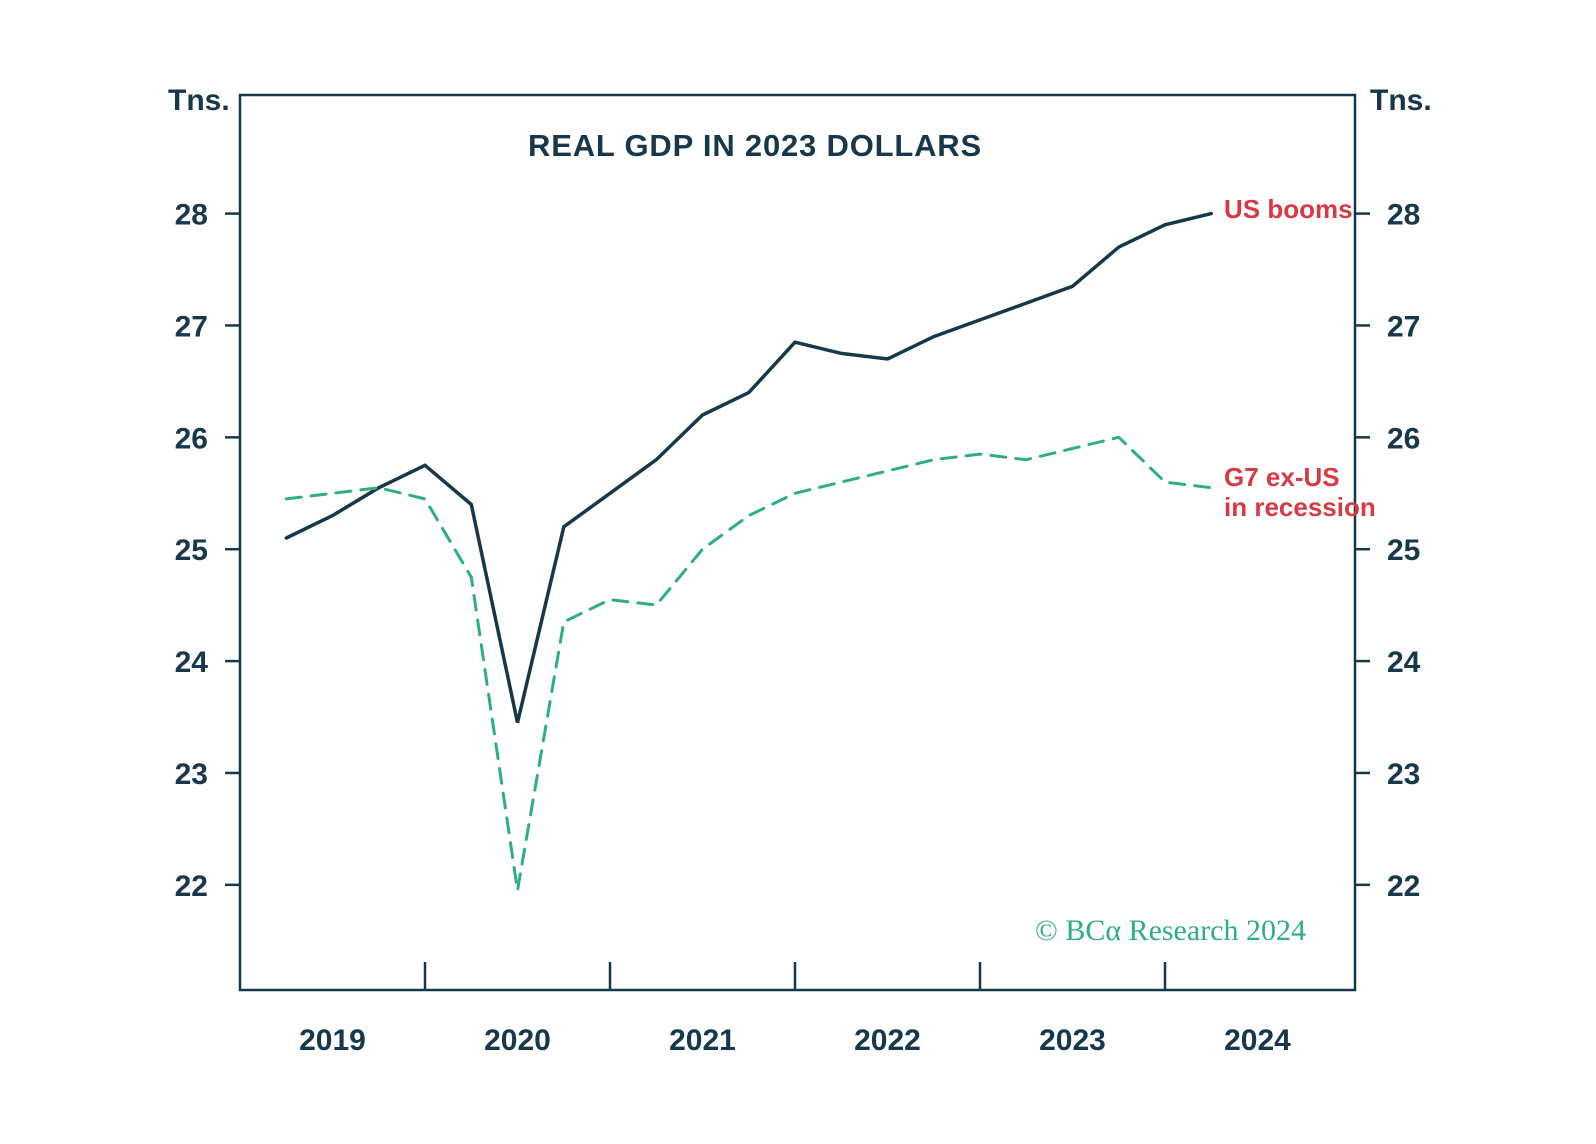  Describe the element at coordinates (199, 100) in the screenshot. I see `y-axis-unit-left: Tns.` at that location.